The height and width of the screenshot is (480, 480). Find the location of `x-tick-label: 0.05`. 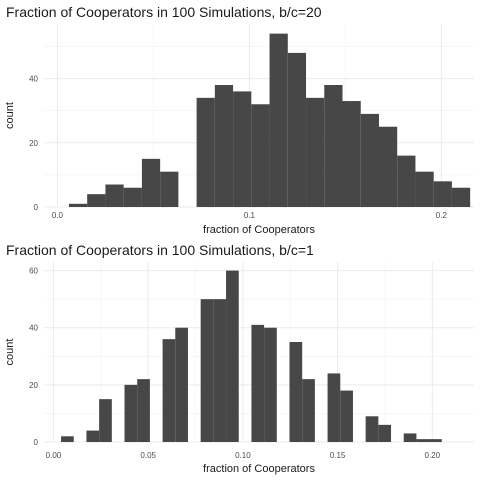

x-tick-label: 0.05 is located at coordinates (148, 455).